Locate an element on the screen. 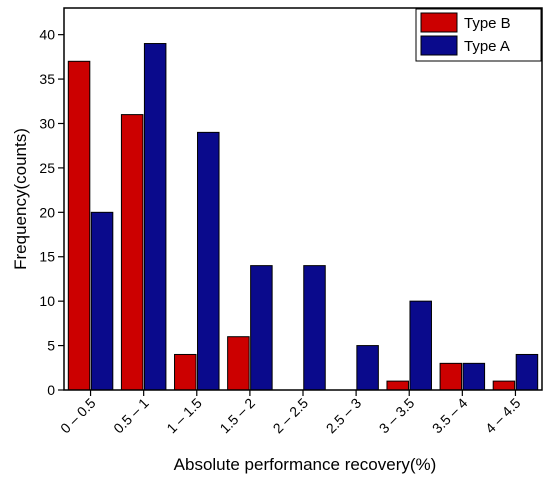  y-axis-title: Frequency(counts) is located at coordinates (20, 199).